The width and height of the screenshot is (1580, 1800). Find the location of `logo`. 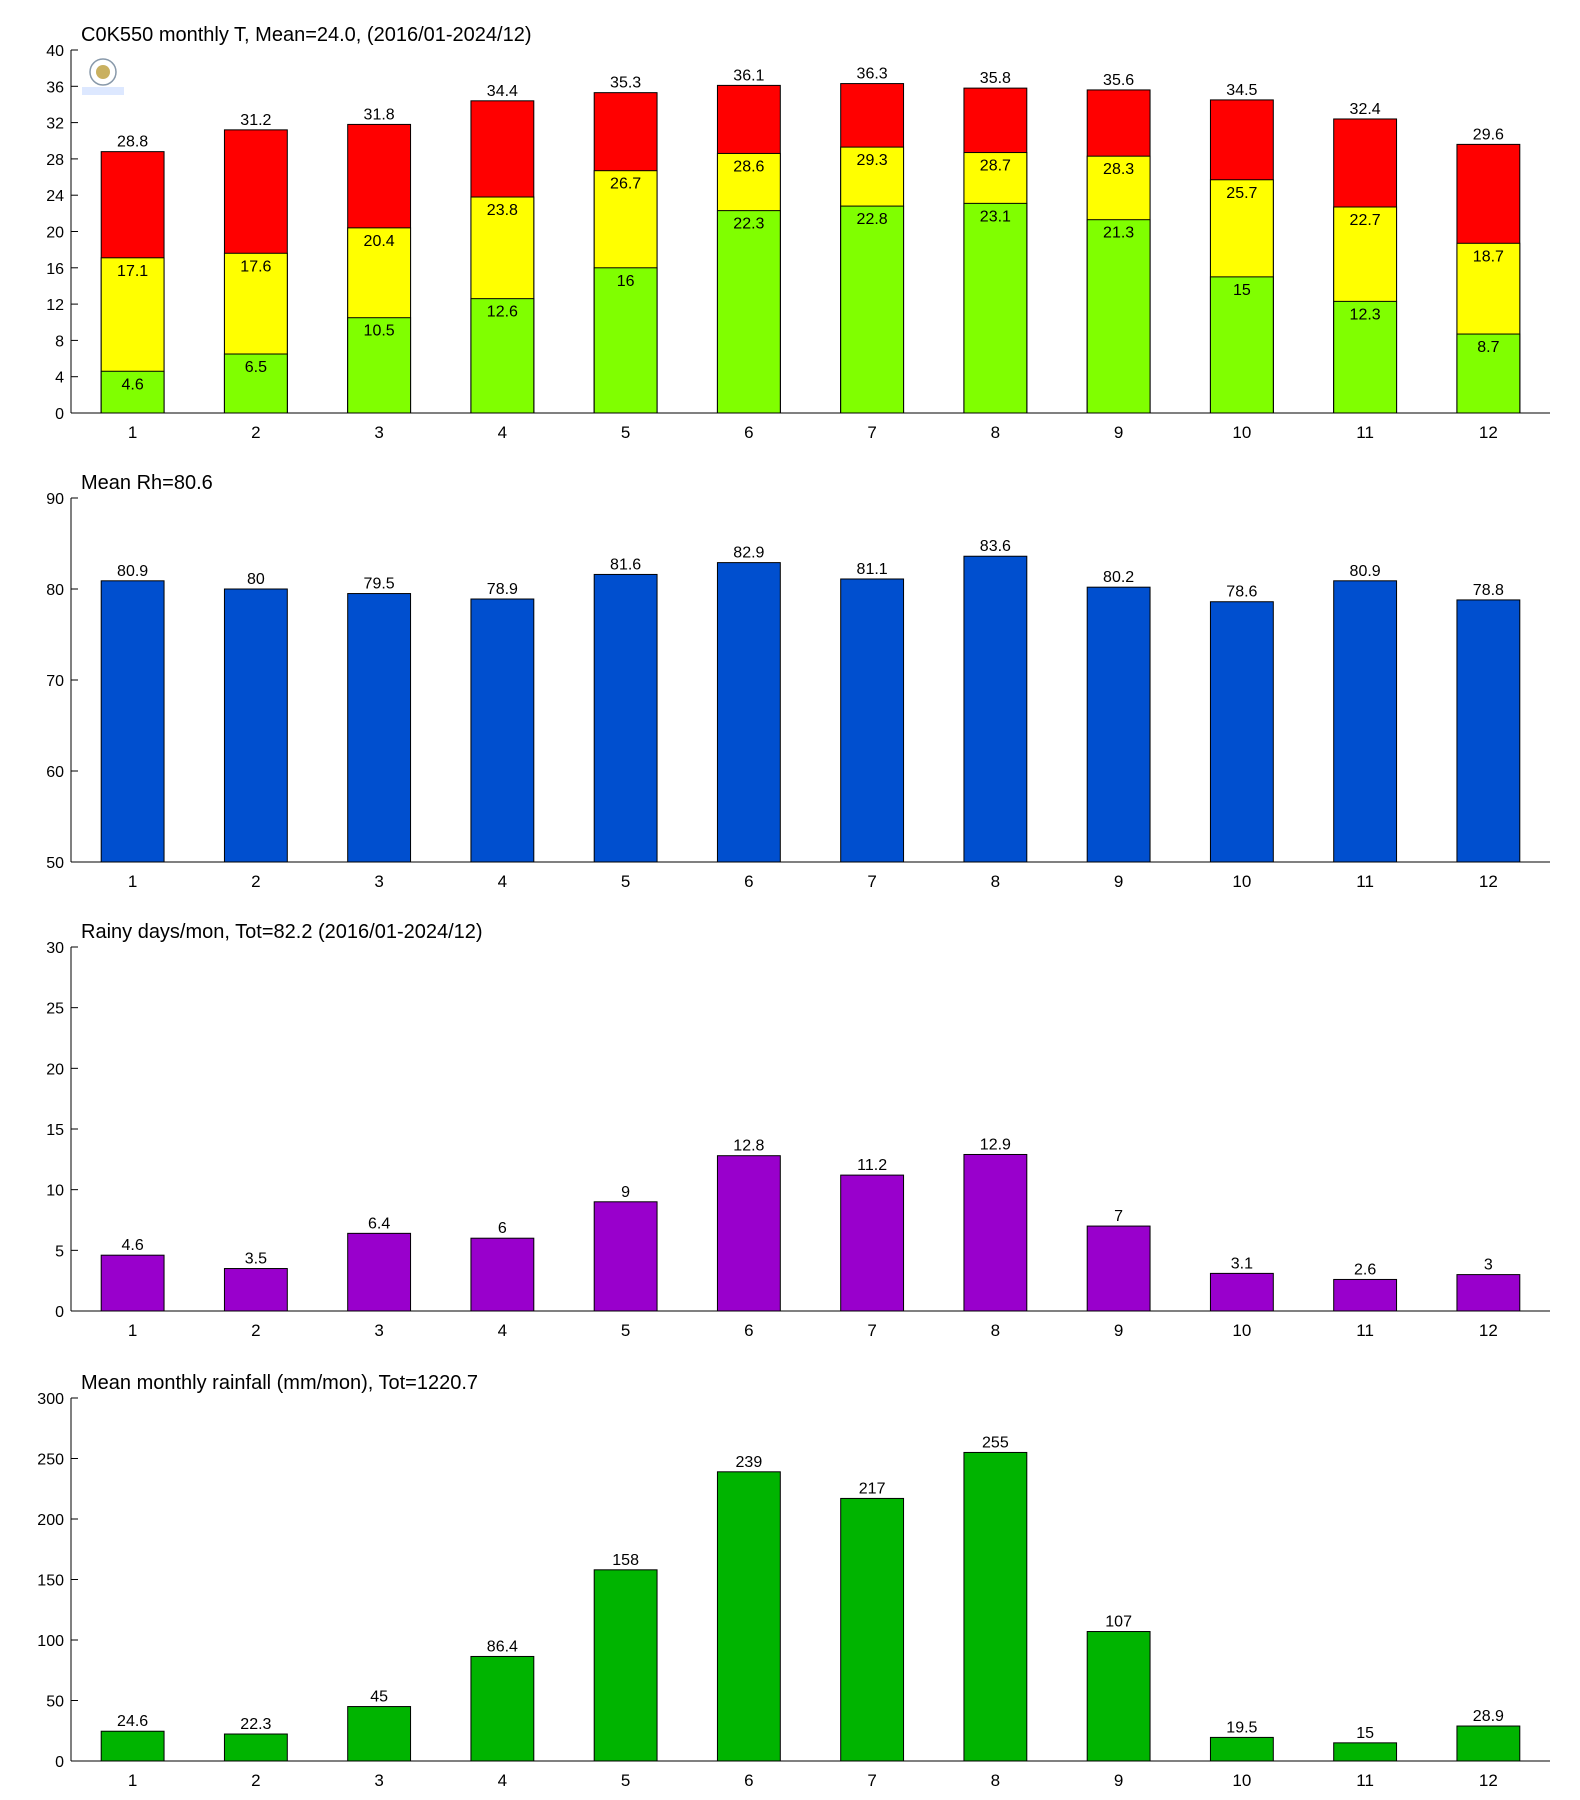

logo is located at coordinates (103, 76).